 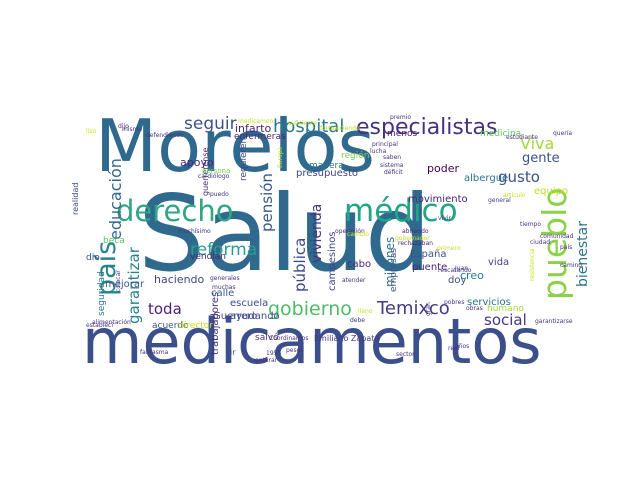 What do you see at coordinates (392, 157) in the screenshot?
I see `word-saben: saben` at bounding box center [392, 157].